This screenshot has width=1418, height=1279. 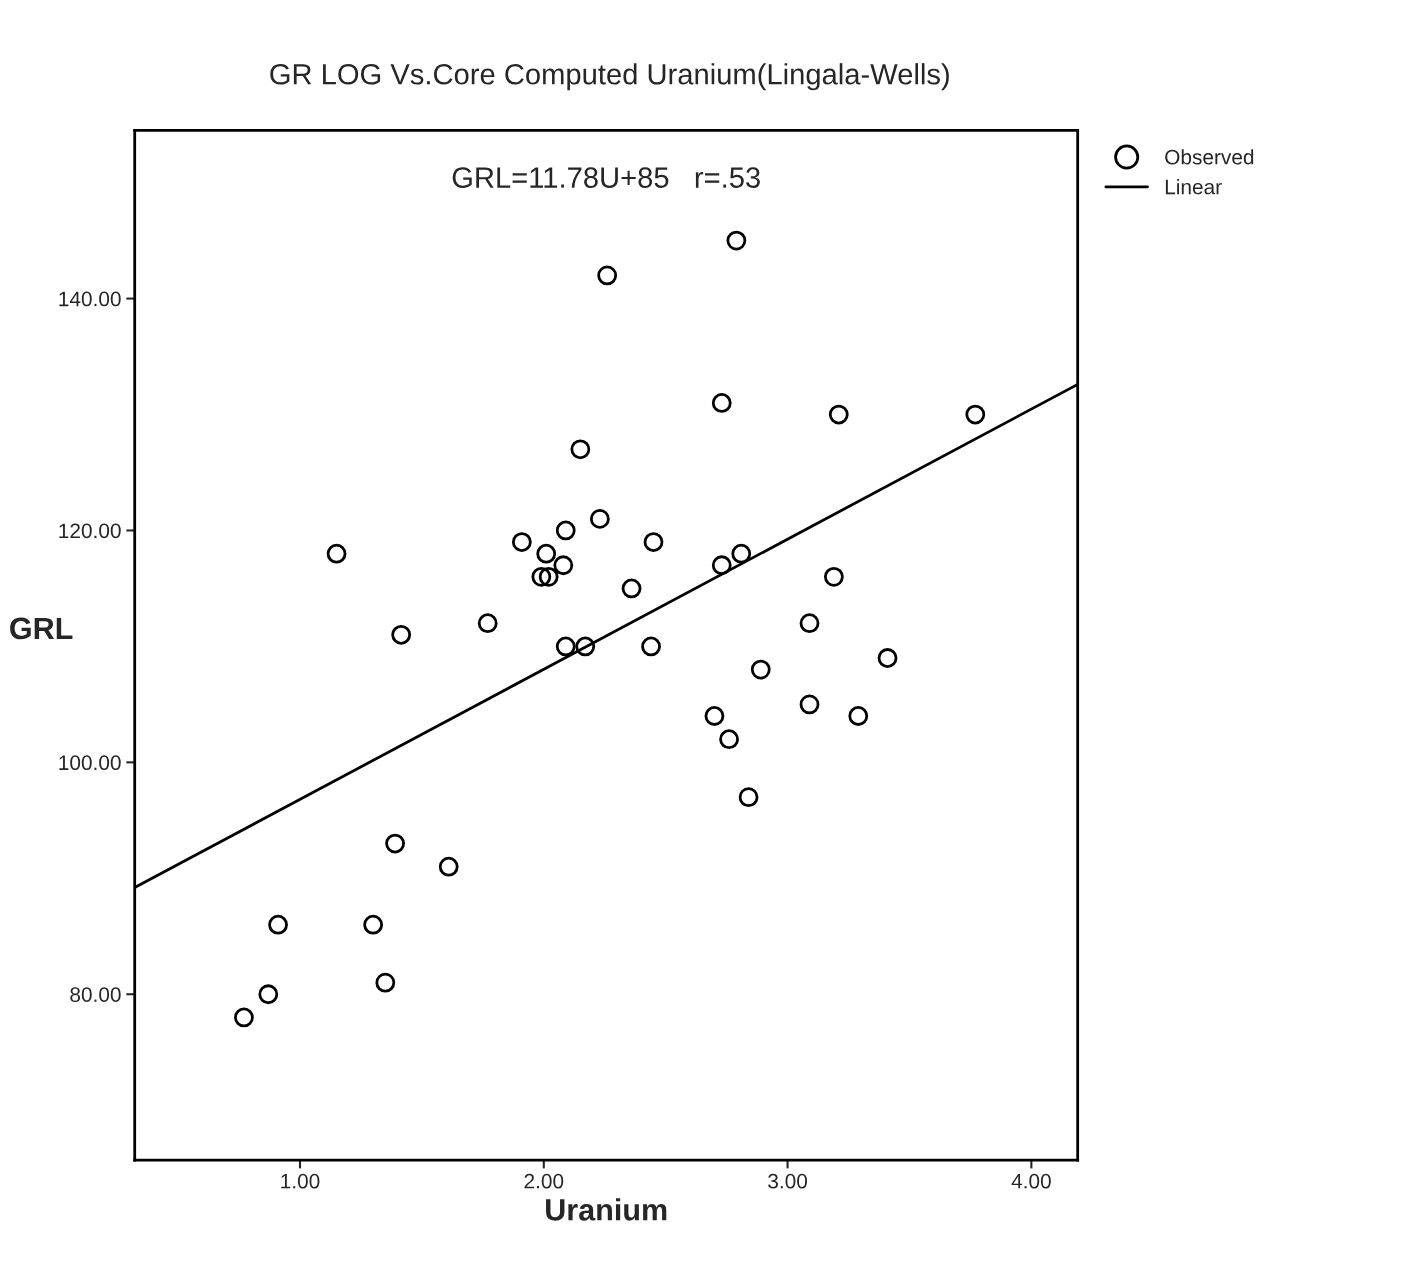 I want to click on y-tick-label: 100.00, so click(x=90, y=763).